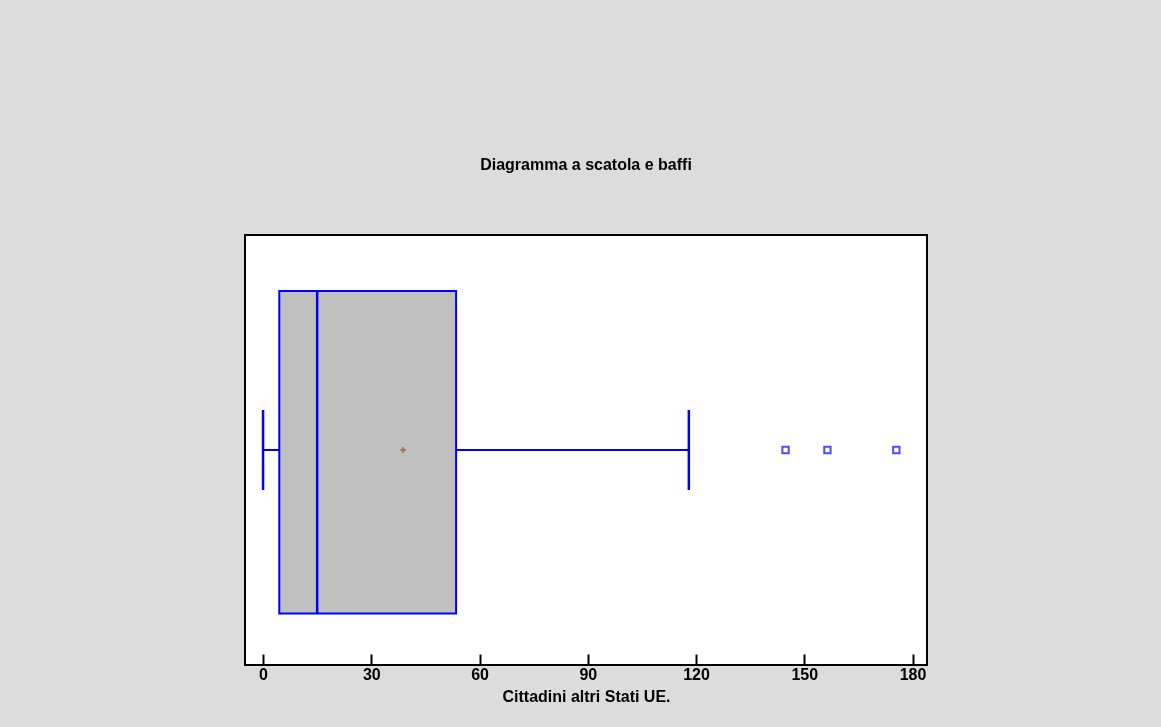 The image size is (1161, 727). I want to click on x-axis-title: Cittadini altri Stati UE., so click(586, 696).